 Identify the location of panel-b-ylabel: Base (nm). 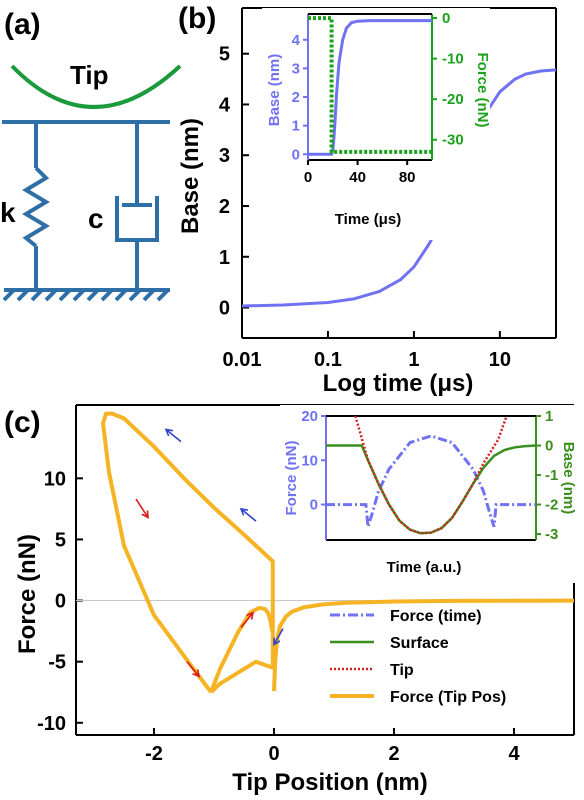
(190, 176).